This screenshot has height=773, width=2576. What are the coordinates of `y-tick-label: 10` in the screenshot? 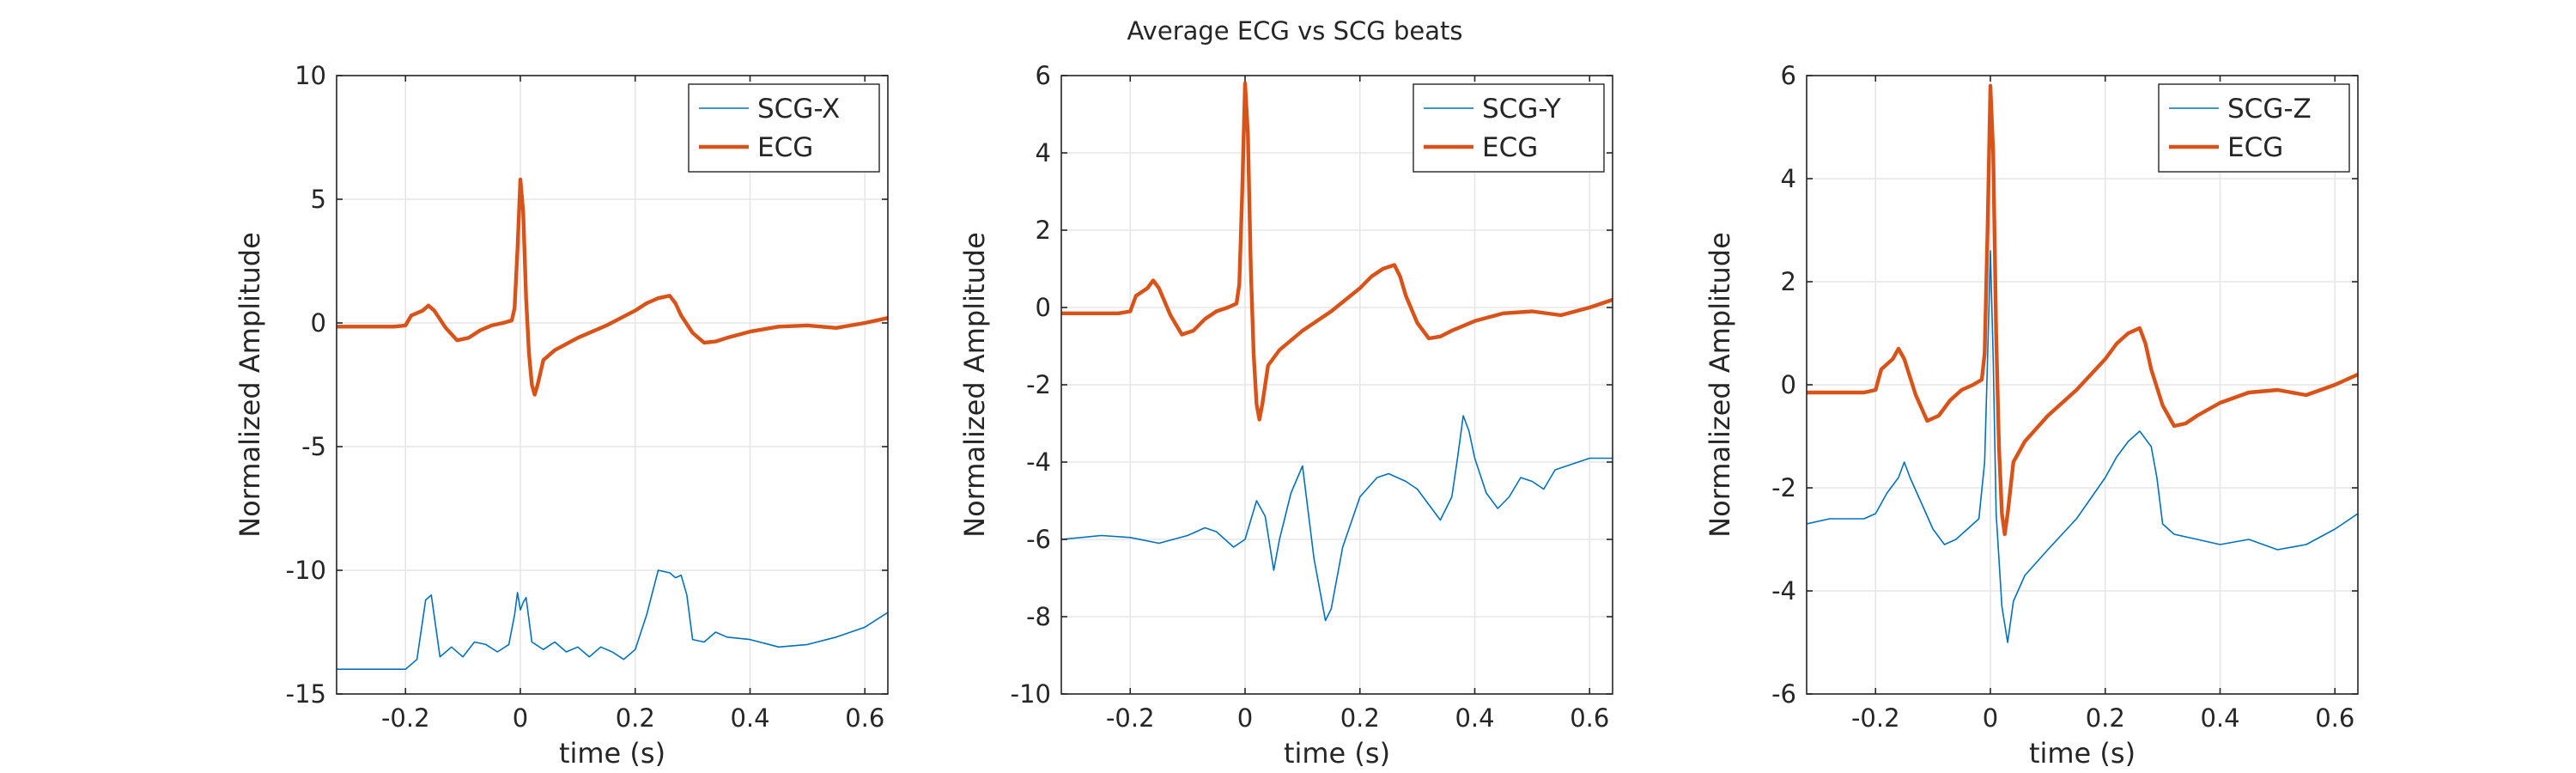 It's located at (311, 75).